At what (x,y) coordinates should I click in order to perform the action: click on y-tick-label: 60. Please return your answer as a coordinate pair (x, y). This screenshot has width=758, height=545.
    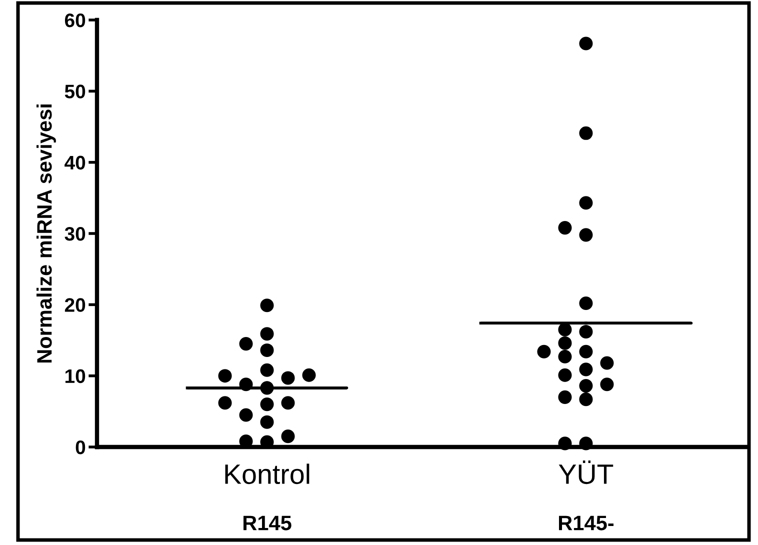
    Looking at the image, I should click on (75, 20).